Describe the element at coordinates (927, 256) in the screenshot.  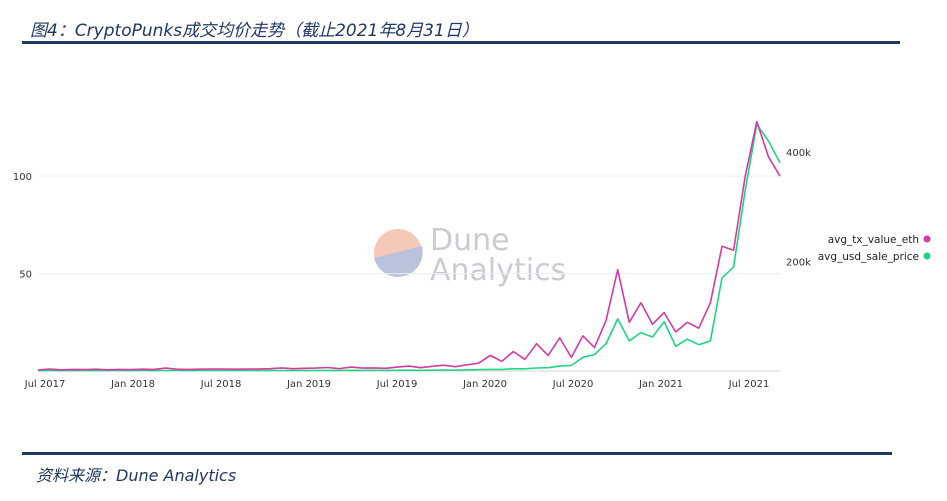
I see `legend-swatch-avg-usd-sale-price` at that location.